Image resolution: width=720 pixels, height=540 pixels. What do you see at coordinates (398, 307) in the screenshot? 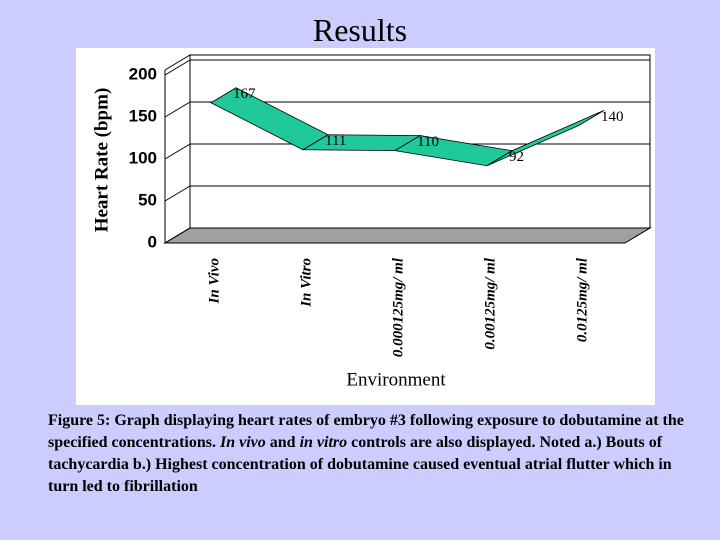
I see `x-tick-label: 0.000125mg/ ml` at bounding box center [398, 307].